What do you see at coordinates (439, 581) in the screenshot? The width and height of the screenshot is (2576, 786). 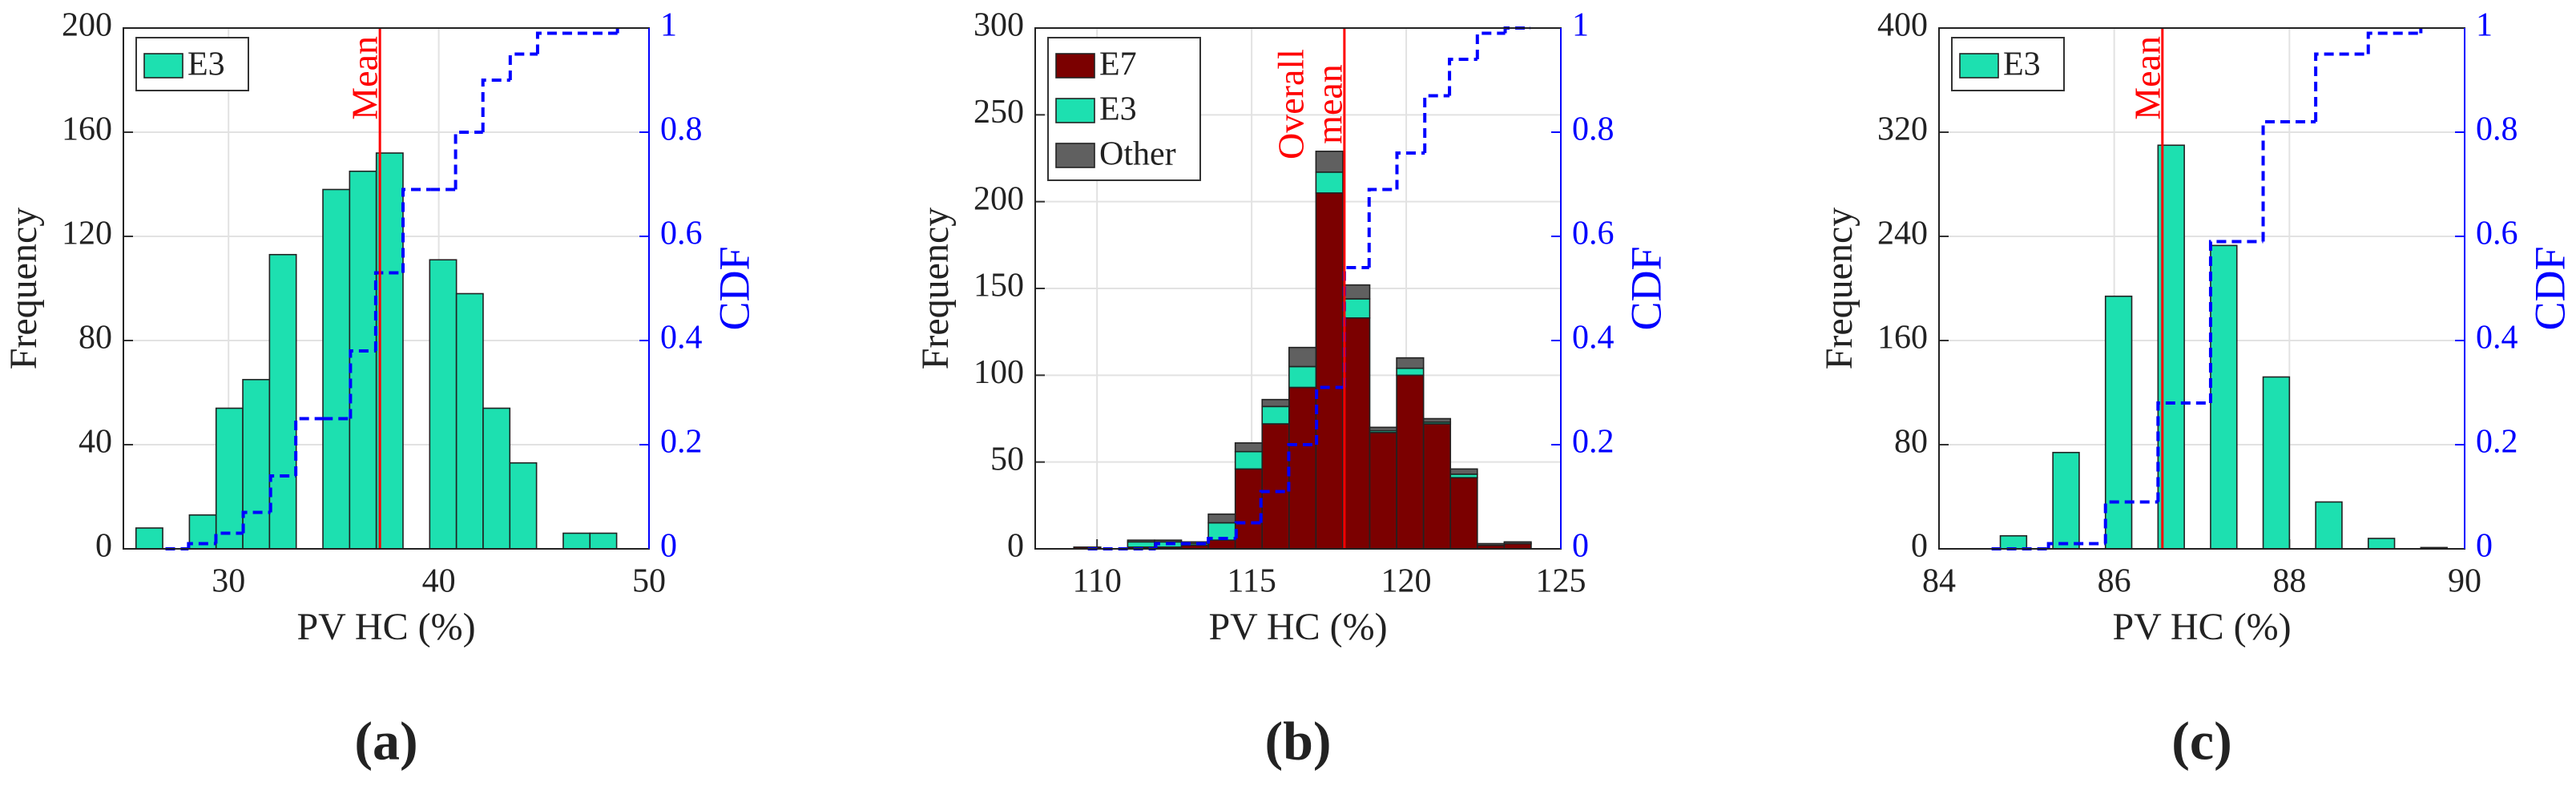 I see `x-tick-label: 40` at bounding box center [439, 581].